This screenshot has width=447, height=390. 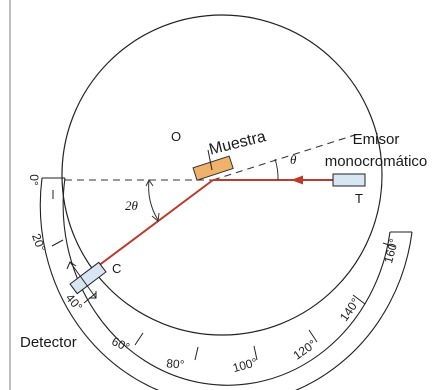 I want to click on emitter-block, so click(x=349, y=180).